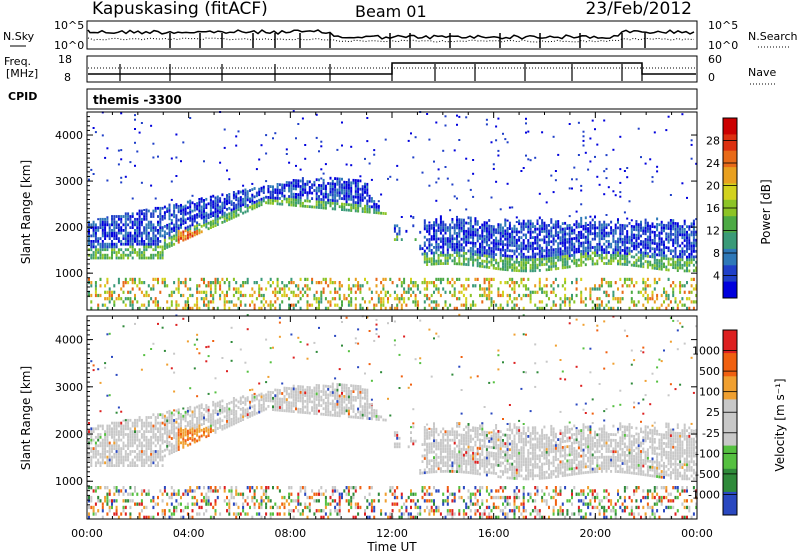  What do you see at coordinates (713, 208) in the screenshot?
I see `colorbar-tick-label: 16` at bounding box center [713, 208].